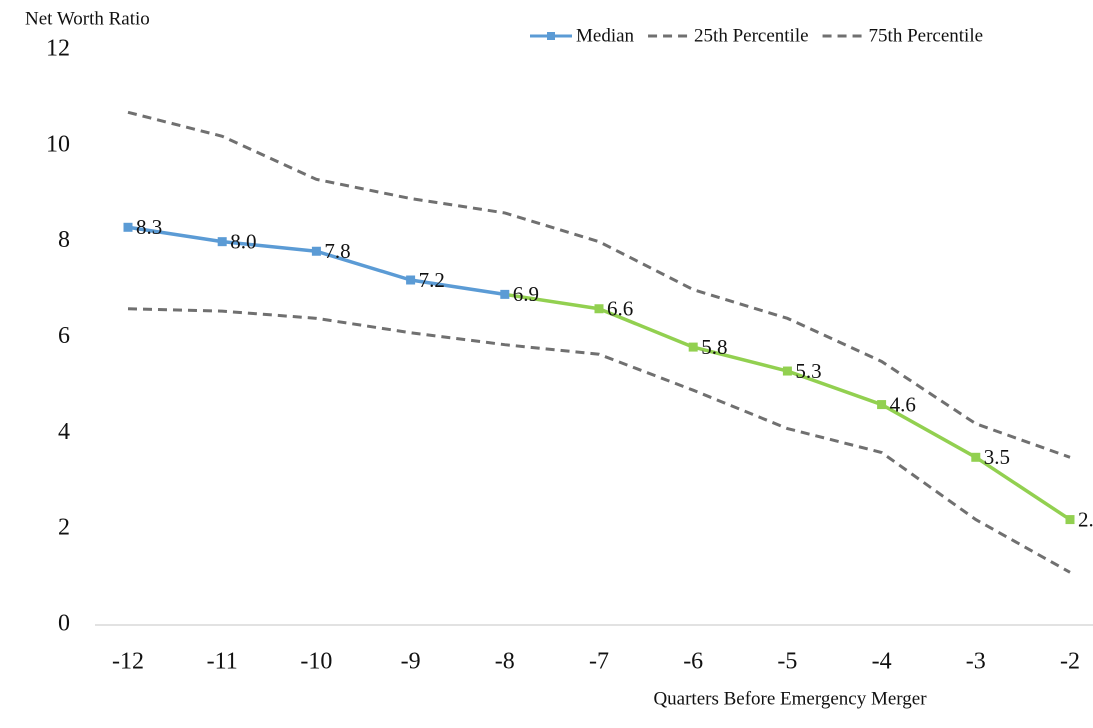 This screenshot has width=1093, height=728. What do you see at coordinates (87, 18) in the screenshot?
I see `y-axis-title: Net Worth Ratio` at bounding box center [87, 18].